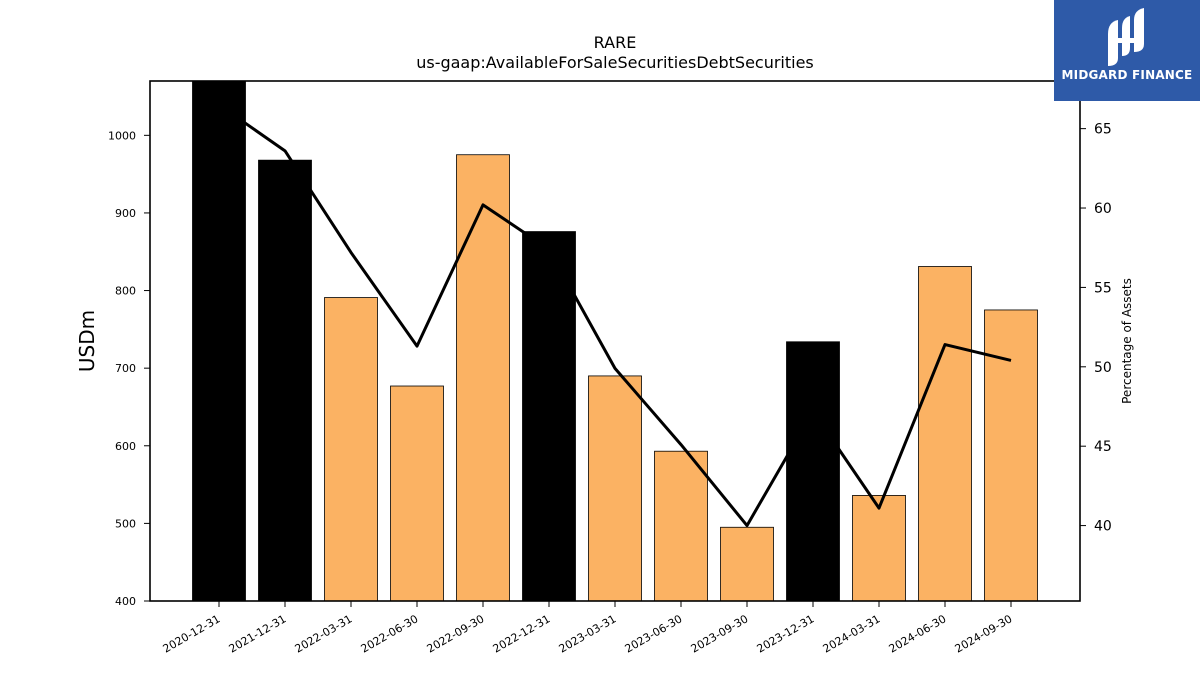 This screenshot has height=675, width=1200. What do you see at coordinates (918, 633) in the screenshot?
I see `x-tick-label: 2024-06-30` at bounding box center [918, 633].